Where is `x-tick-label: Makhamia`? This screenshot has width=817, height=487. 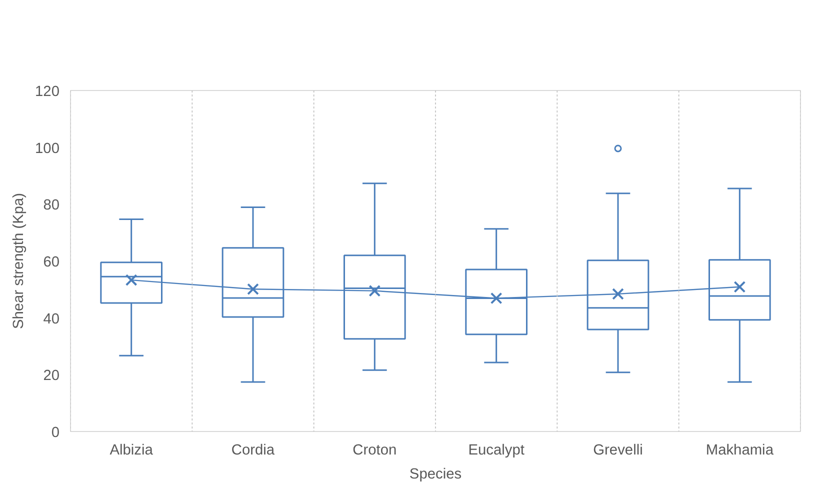
x-tick-label: Makhamia is located at coordinates (740, 450).